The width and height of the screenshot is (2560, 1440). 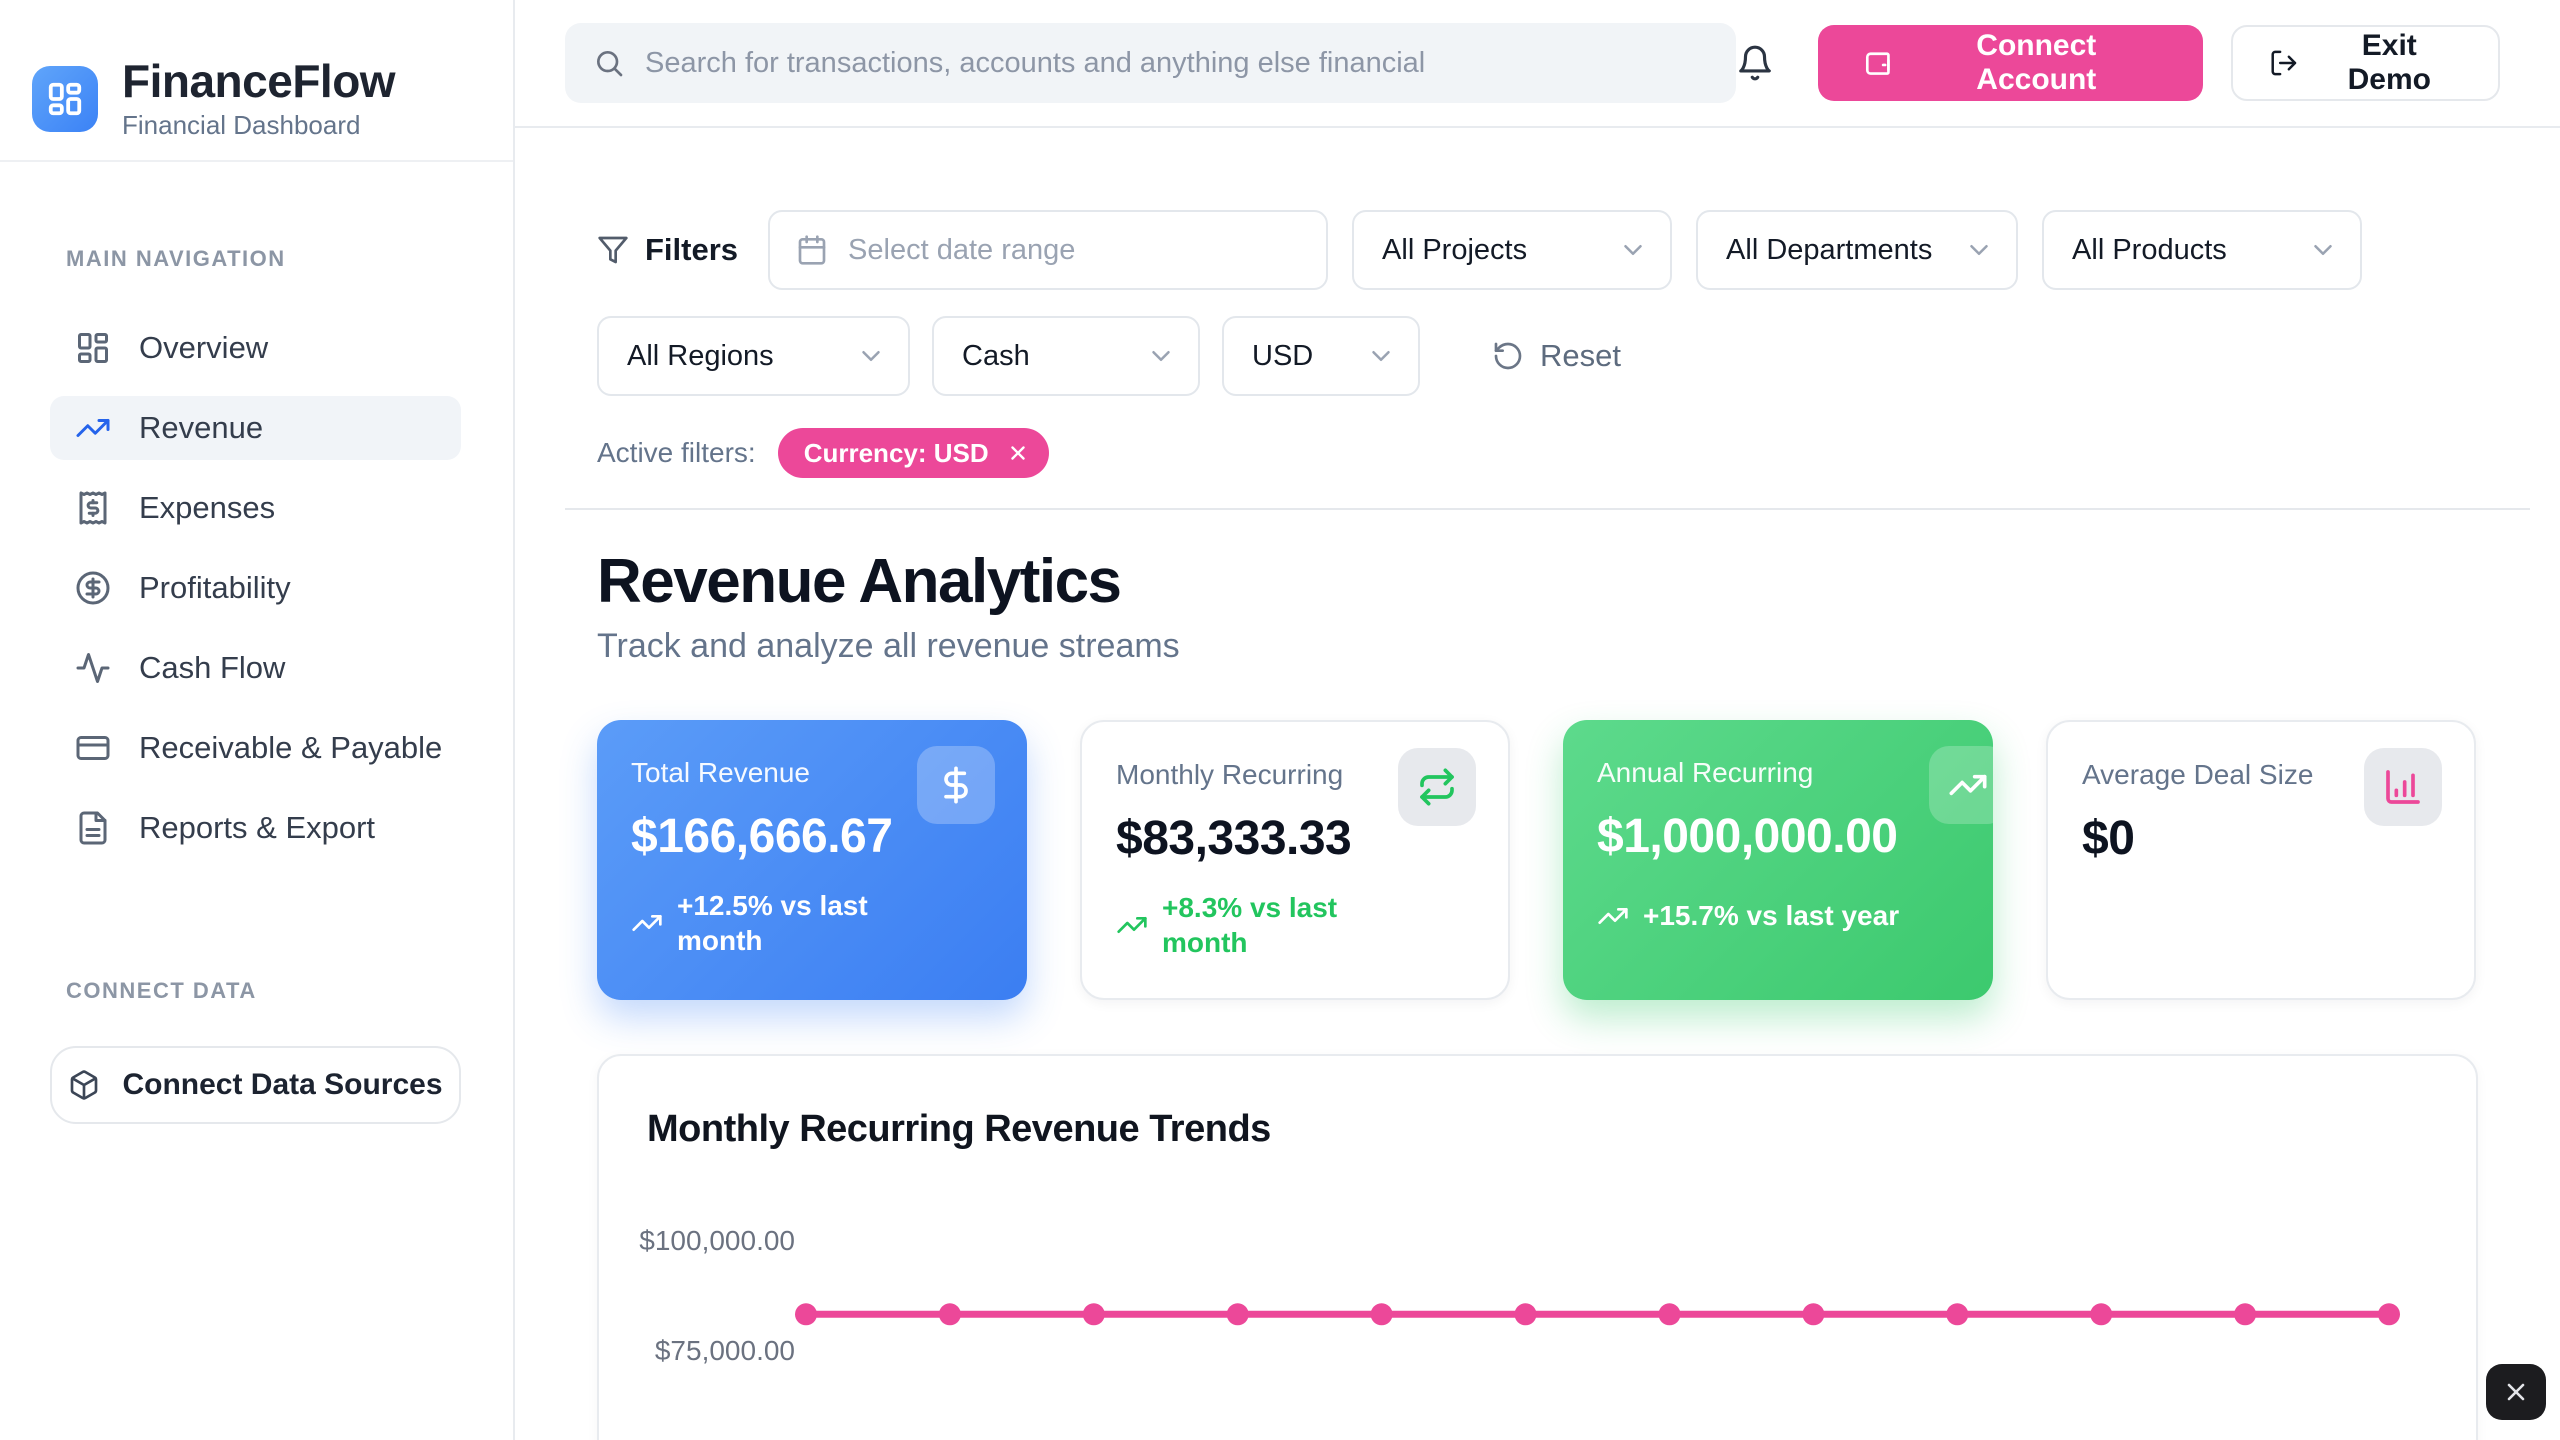 What do you see at coordinates (2284, 63) in the screenshot?
I see `log-out-icon` at bounding box center [2284, 63].